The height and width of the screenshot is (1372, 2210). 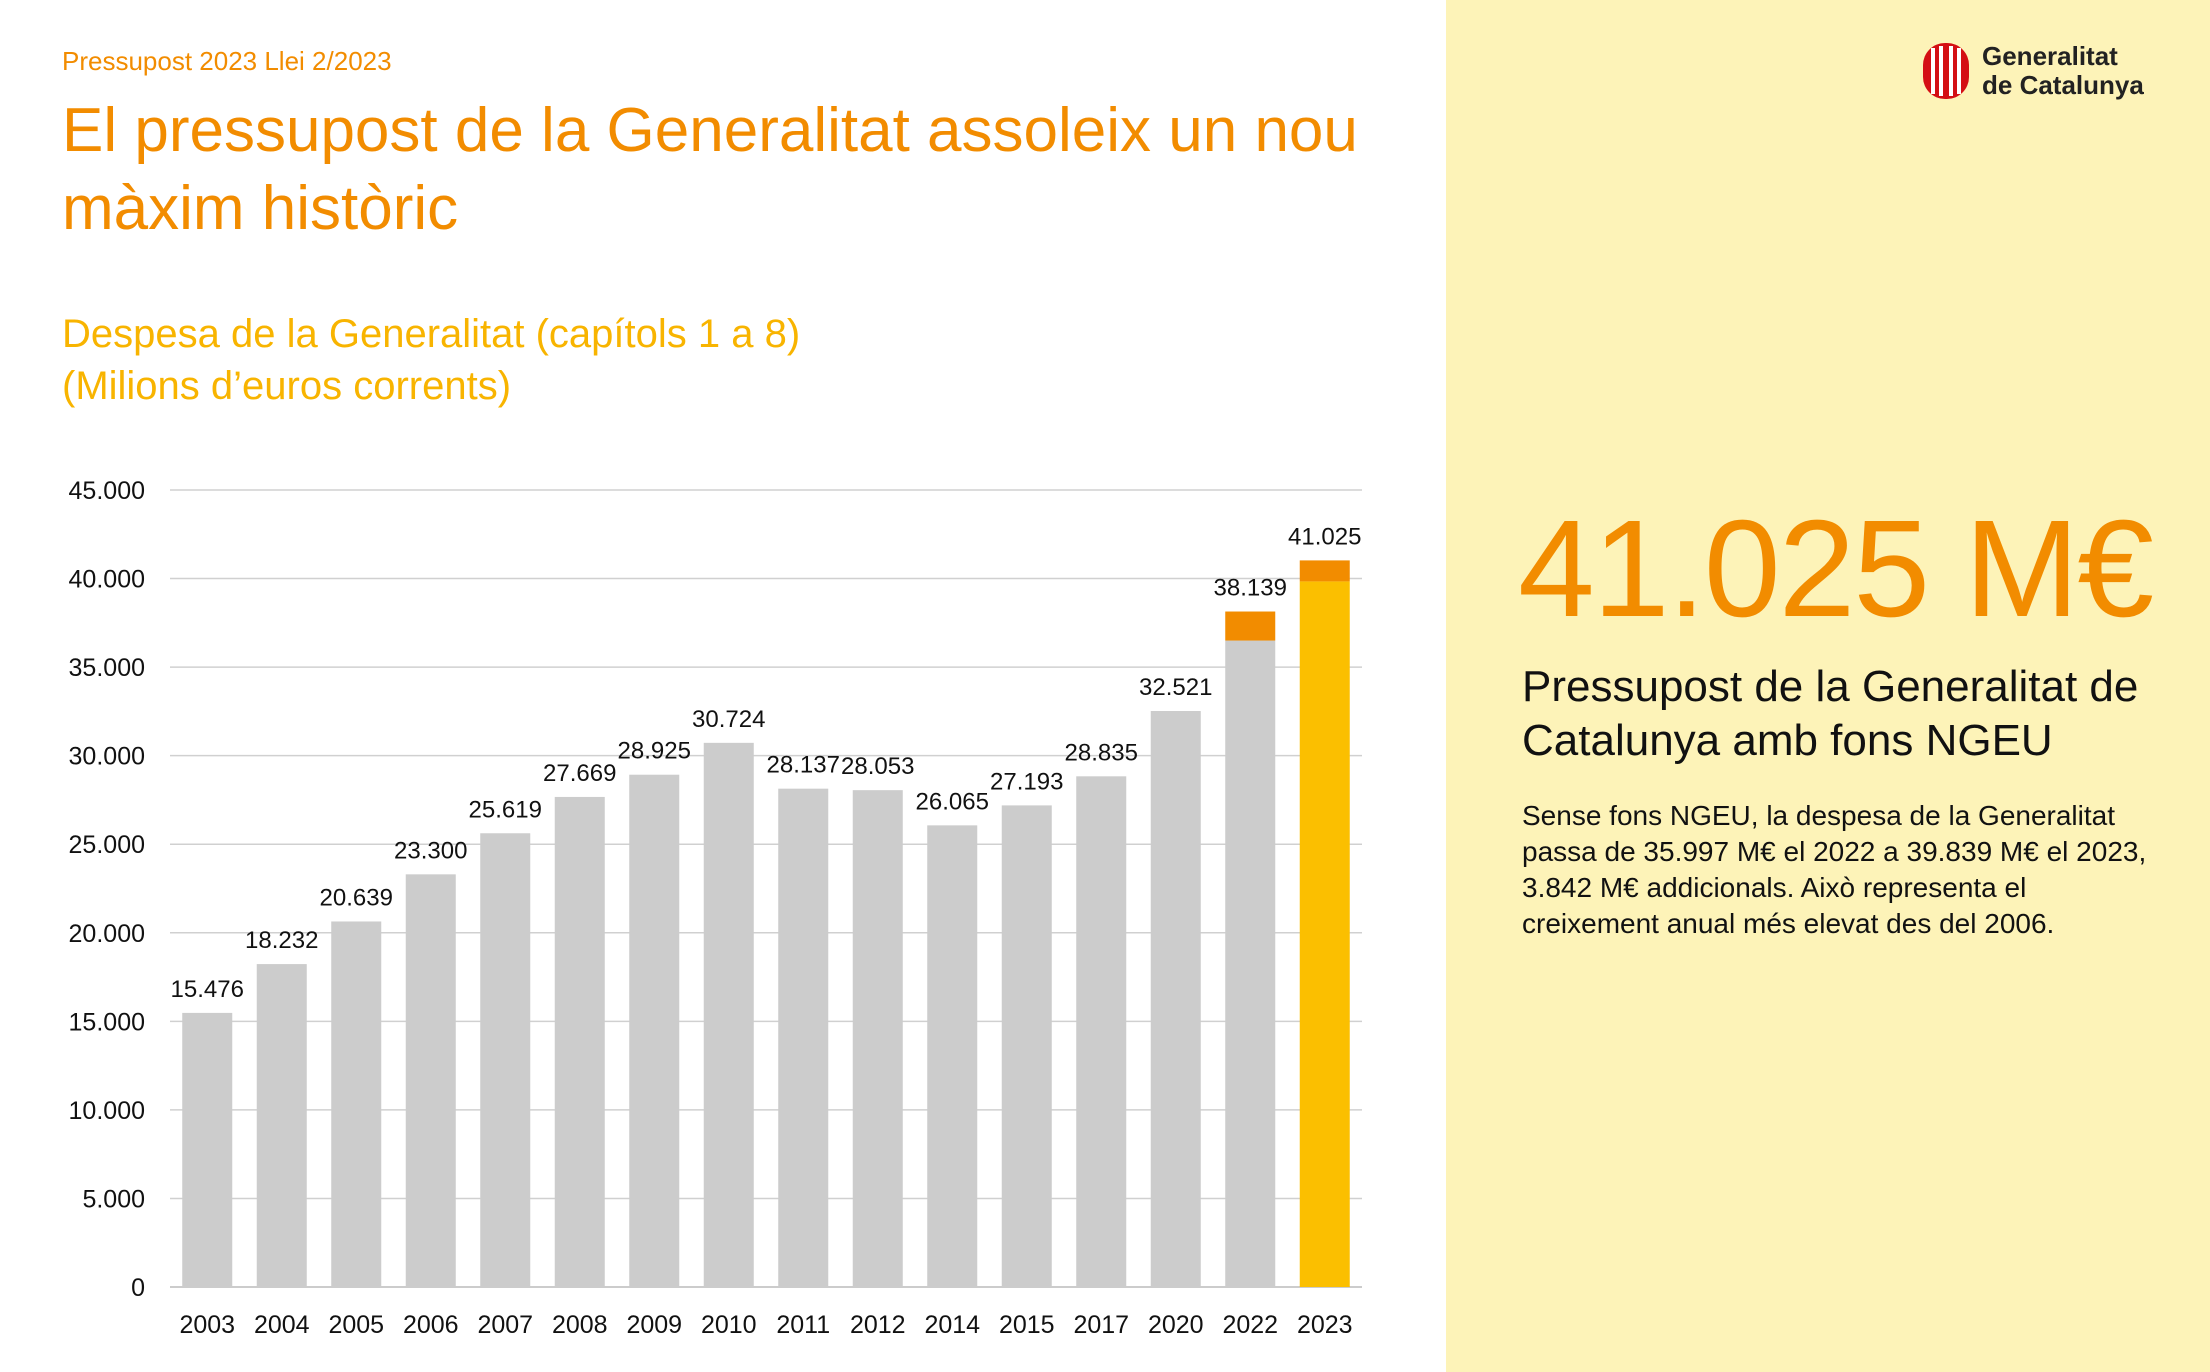 What do you see at coordinates (803, 1325) in the screenshot?
I see `x-tick-label: 2011` at bounding box center [803, 1325].